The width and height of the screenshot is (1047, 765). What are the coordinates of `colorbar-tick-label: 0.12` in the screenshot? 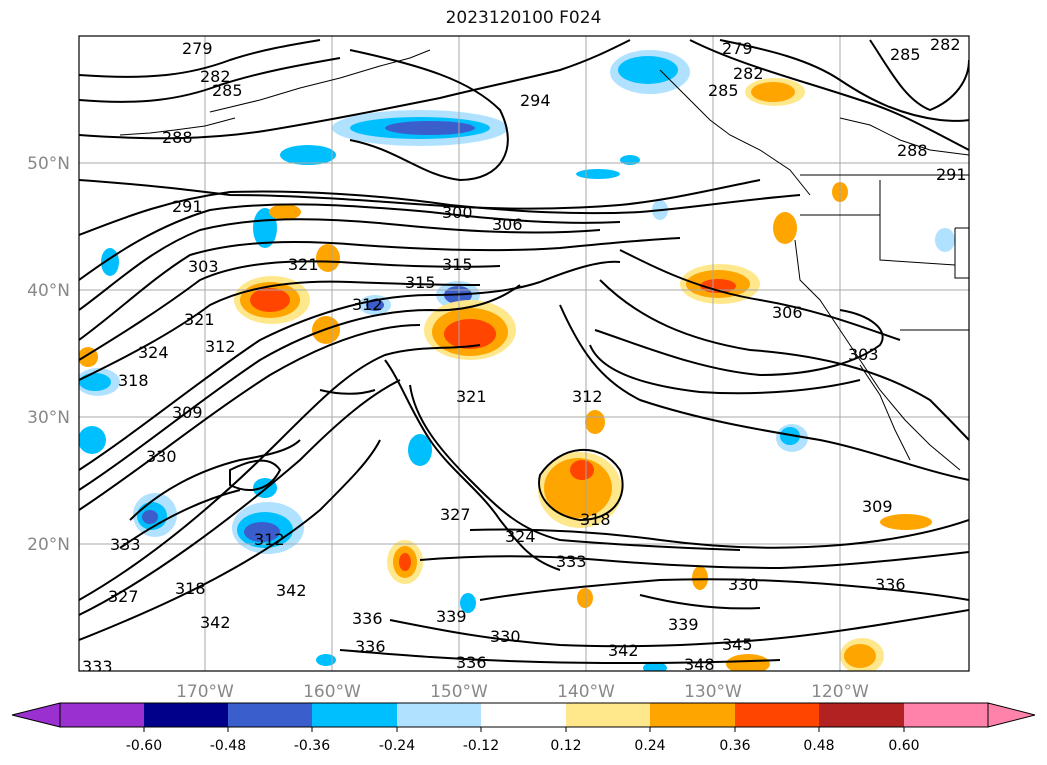 It's located at (565, 746).